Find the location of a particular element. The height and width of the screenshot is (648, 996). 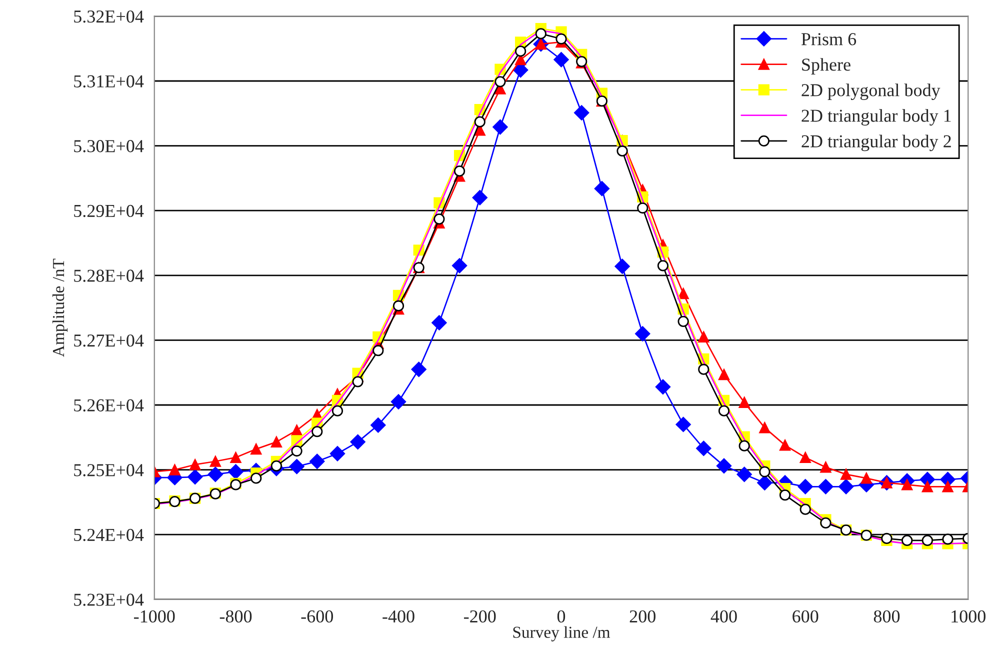

x-tick-label: 400 is located at coordinates (723, 616).